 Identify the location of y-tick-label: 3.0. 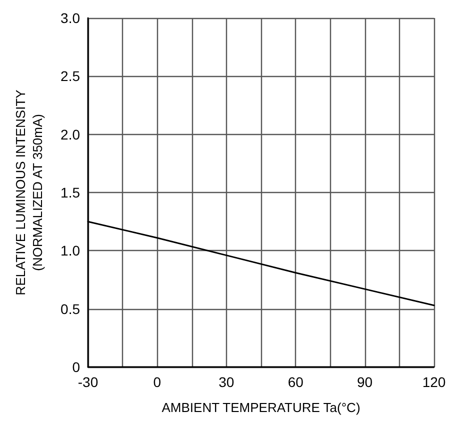
(70, 18).